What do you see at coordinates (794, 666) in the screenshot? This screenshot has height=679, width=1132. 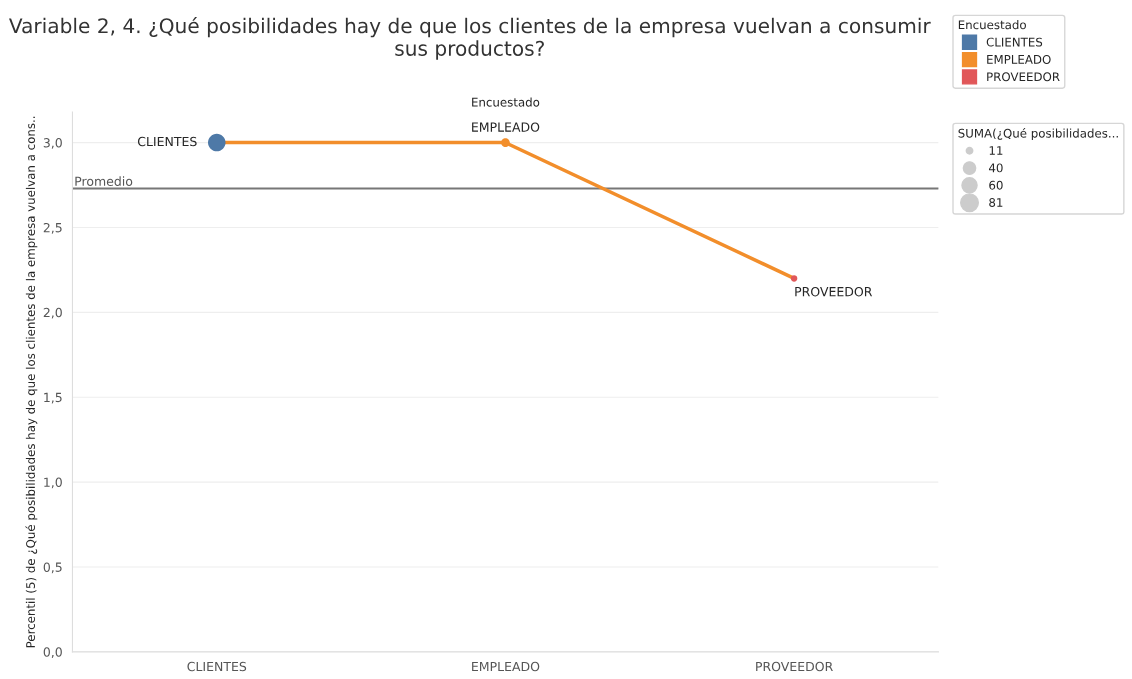 I see `x-tick-label: PROVEEDOR` at bounding box center [794, 666].